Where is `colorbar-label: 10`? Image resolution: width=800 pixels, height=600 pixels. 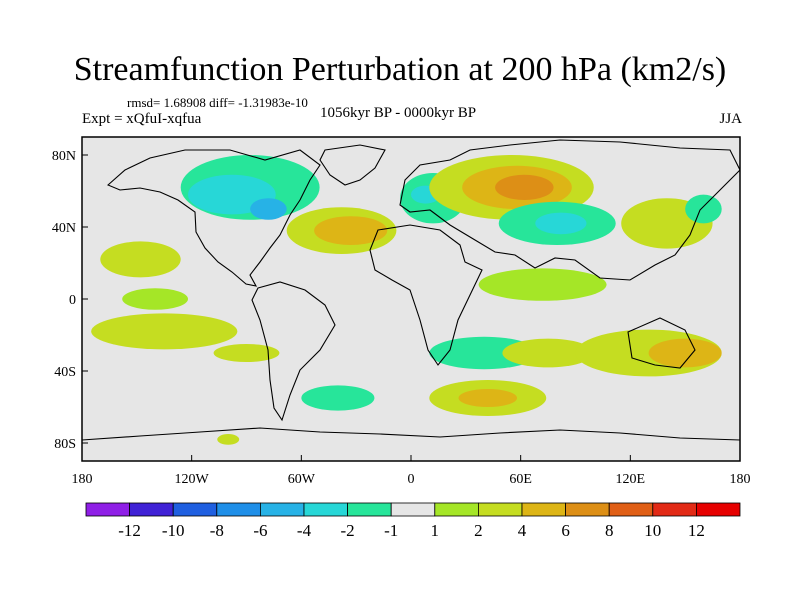 colorbar-label: 10 is located at coordinates (652, 530).